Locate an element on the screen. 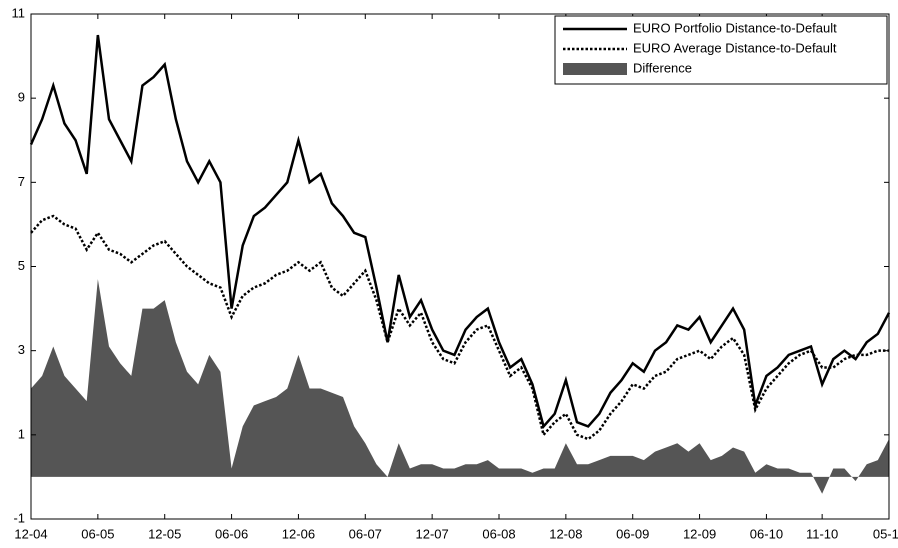  y-tick-label: 11 is located at coordinates (19, 12).